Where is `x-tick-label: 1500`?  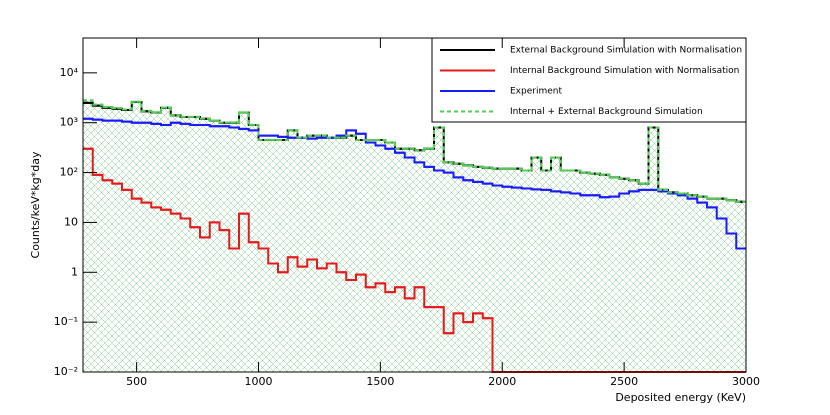 x-tick-label: 1500 is located at coordinates (380, 381).